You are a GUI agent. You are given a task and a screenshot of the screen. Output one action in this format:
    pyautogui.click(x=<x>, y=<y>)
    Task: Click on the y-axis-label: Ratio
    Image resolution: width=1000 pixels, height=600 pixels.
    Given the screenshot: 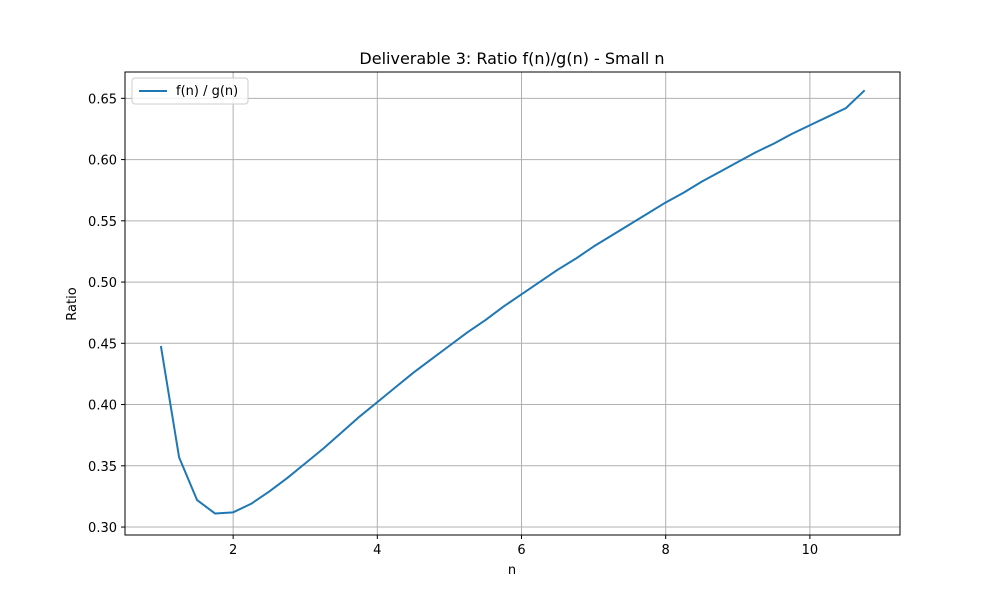 What is the action you would take?
    pyautogui.click(x=72, y=303)
    